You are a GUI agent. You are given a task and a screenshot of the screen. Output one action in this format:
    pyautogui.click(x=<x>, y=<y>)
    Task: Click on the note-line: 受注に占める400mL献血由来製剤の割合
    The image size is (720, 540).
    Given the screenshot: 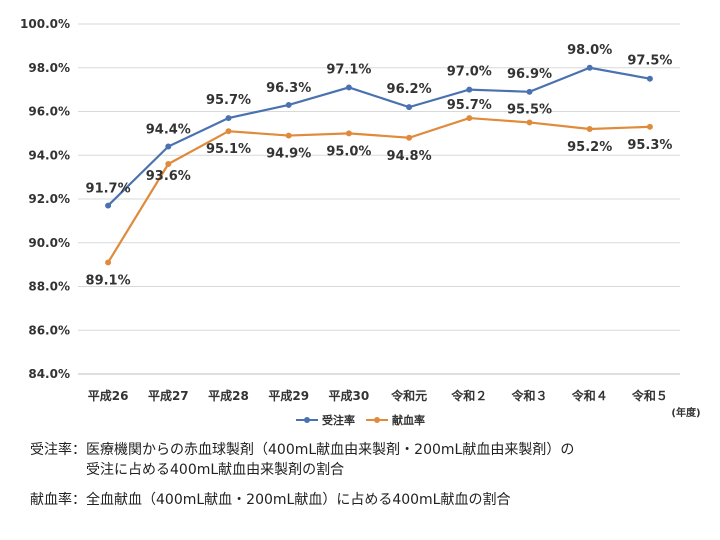 What is the action you would take?
    pyautogui.click(x=215, y=470)
    